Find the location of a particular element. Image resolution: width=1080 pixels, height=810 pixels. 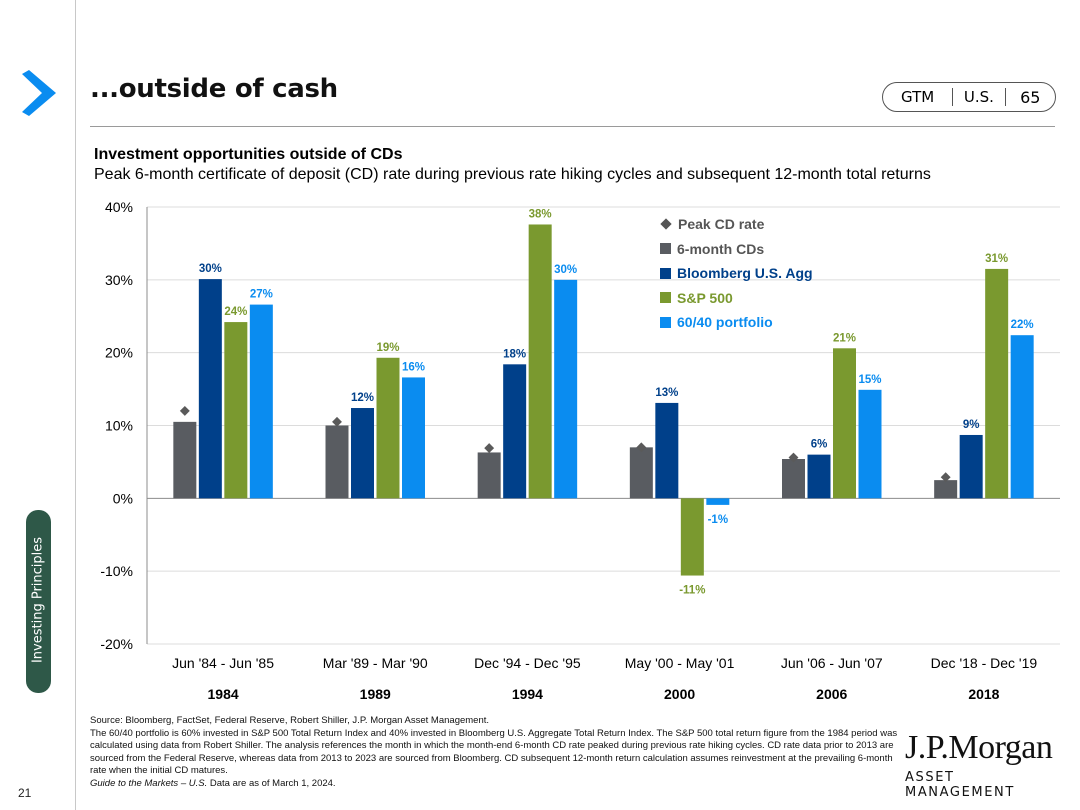

legend-item: 60/40 portfolio is located at coordinates (736, 322).